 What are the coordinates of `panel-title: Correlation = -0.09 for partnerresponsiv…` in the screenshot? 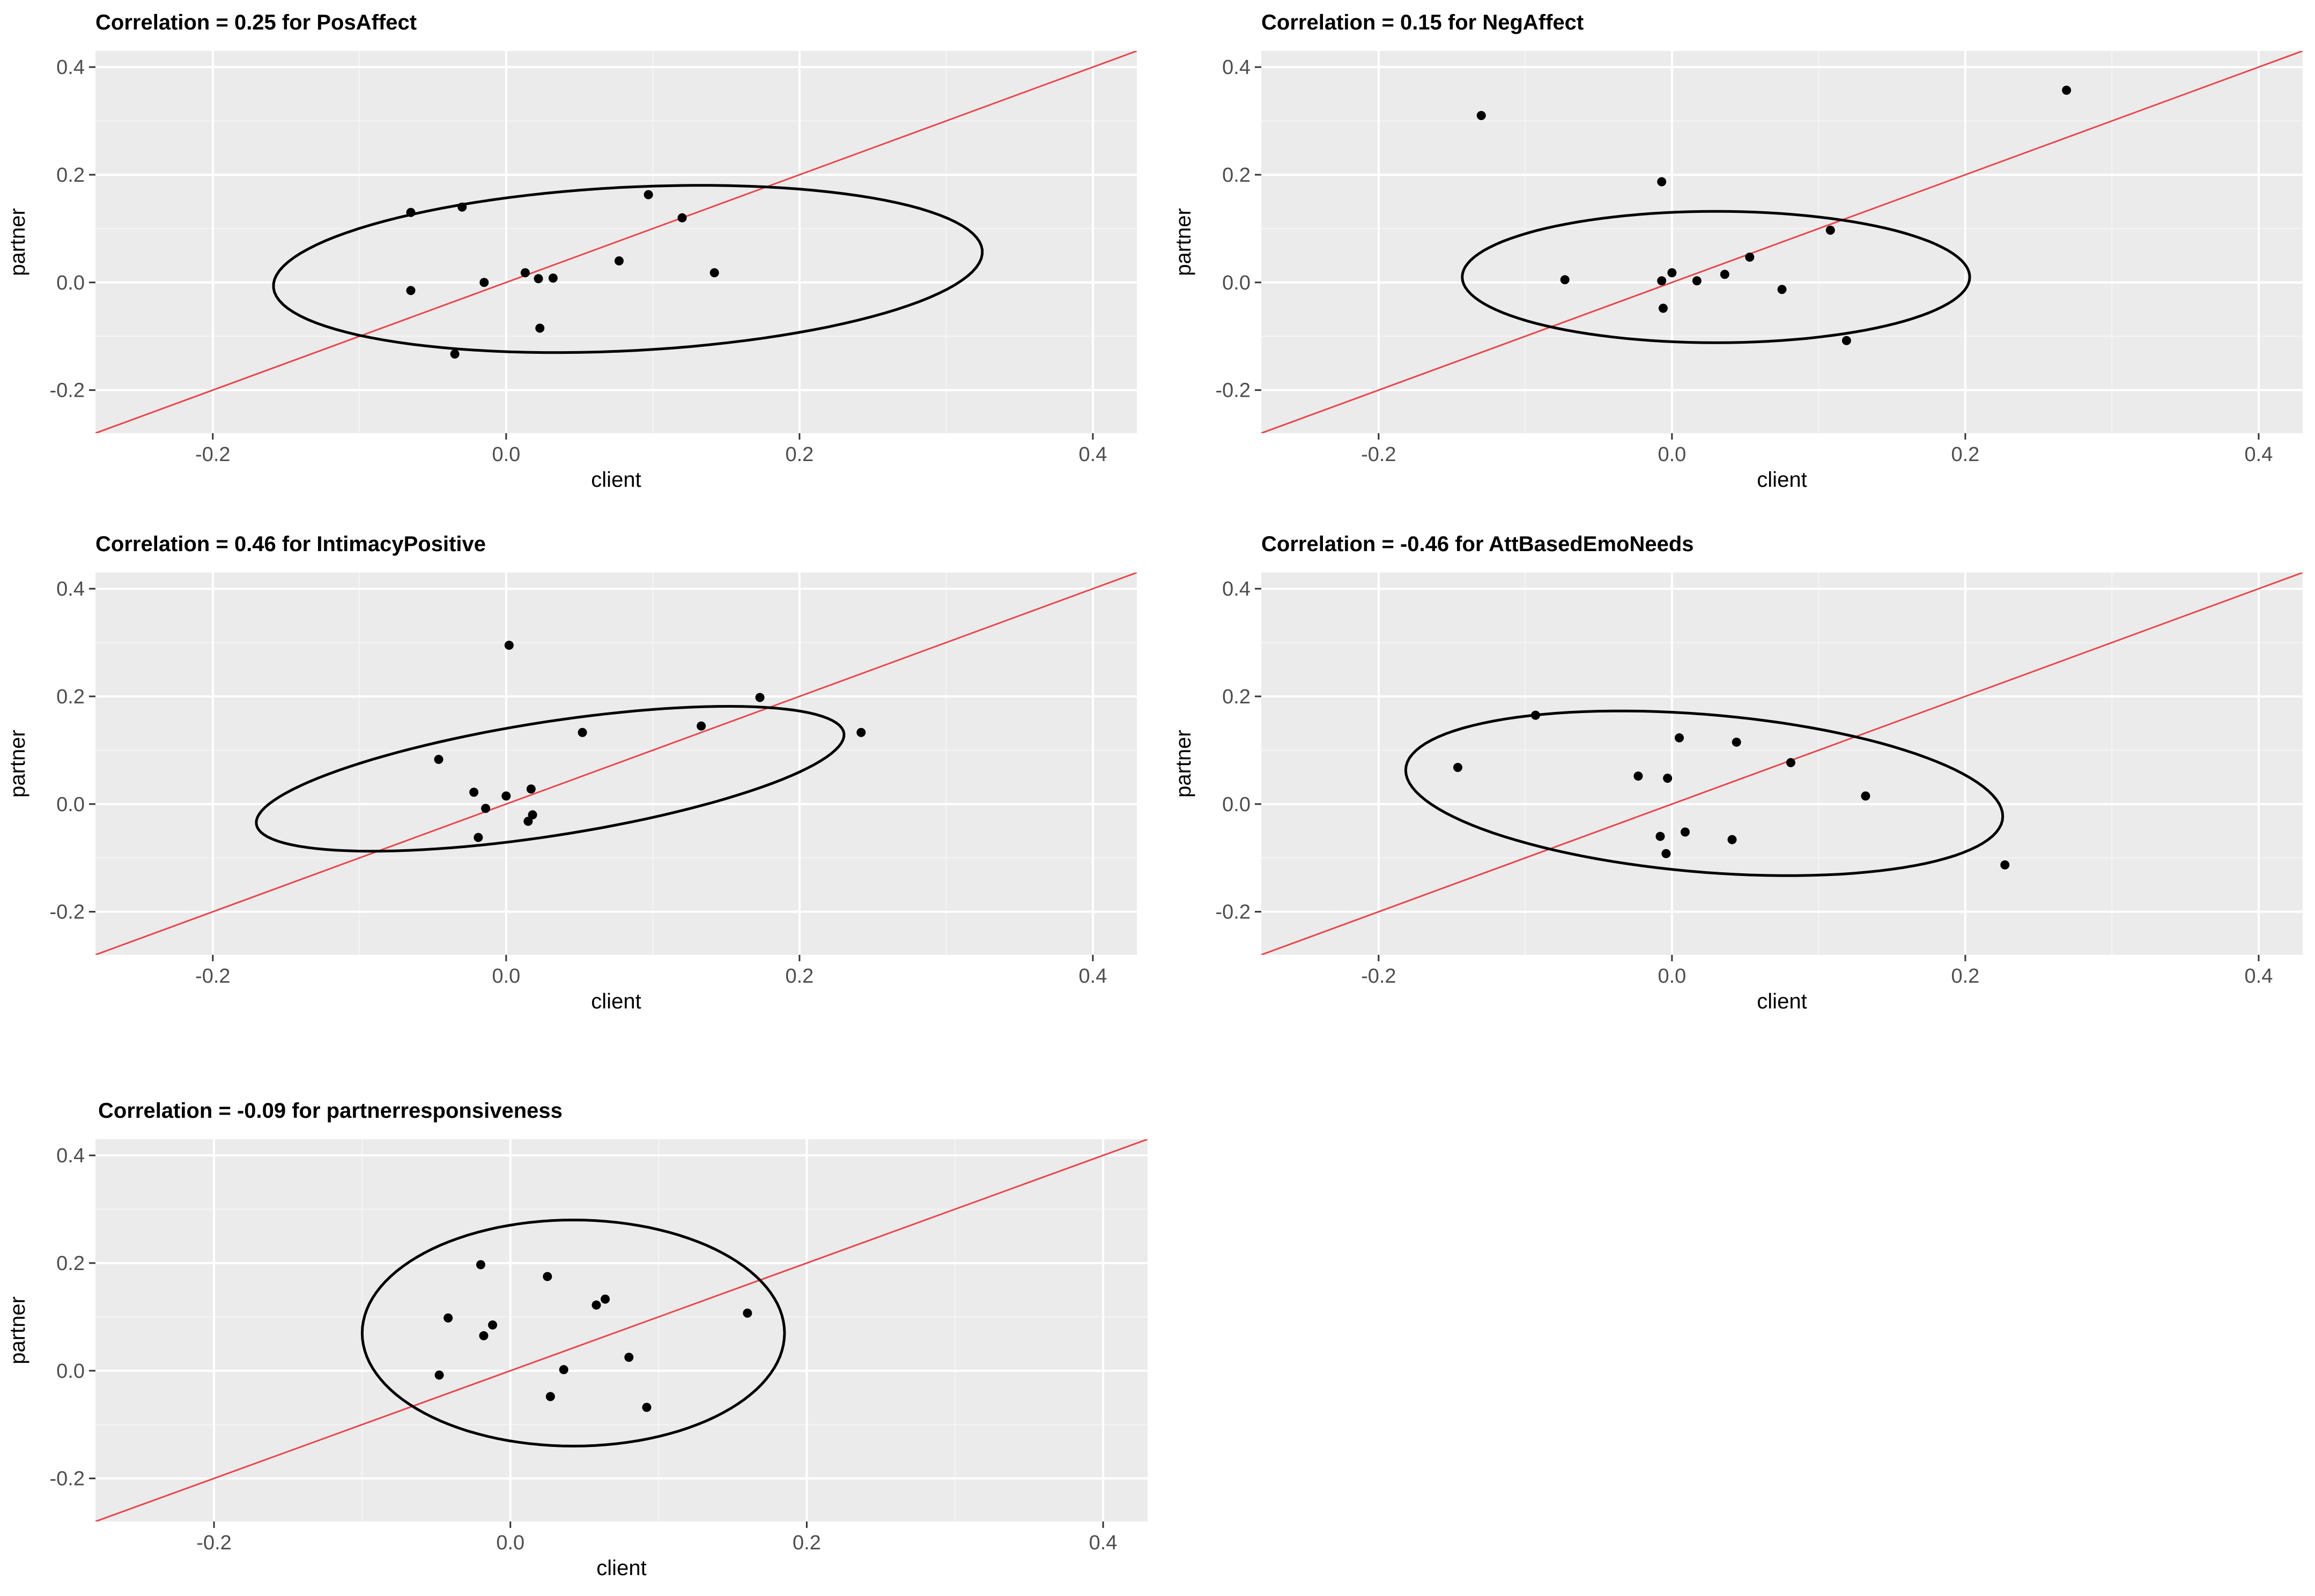 It's located at (330, 1111).